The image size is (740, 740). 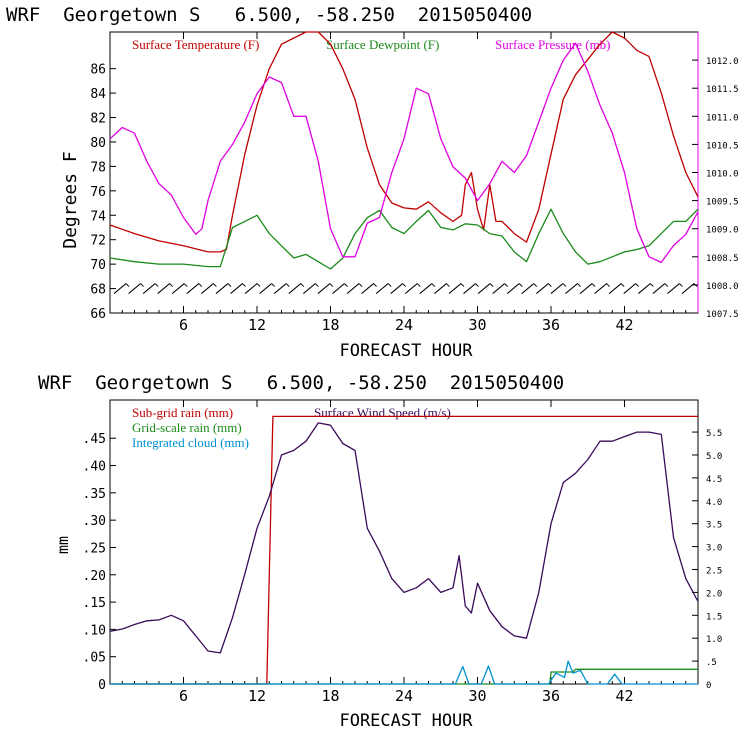 I want to click on bottom-y2-tick-label: 1.5, so click(x=714, y=617).